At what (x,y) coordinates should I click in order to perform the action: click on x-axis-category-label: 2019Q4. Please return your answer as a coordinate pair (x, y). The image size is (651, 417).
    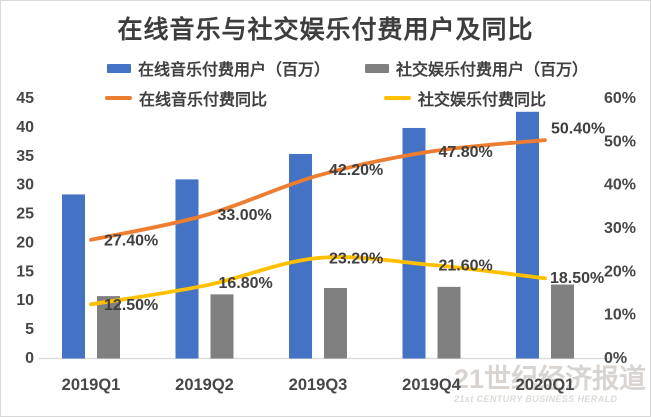
    Looking at the image, I should click on (432, 385).